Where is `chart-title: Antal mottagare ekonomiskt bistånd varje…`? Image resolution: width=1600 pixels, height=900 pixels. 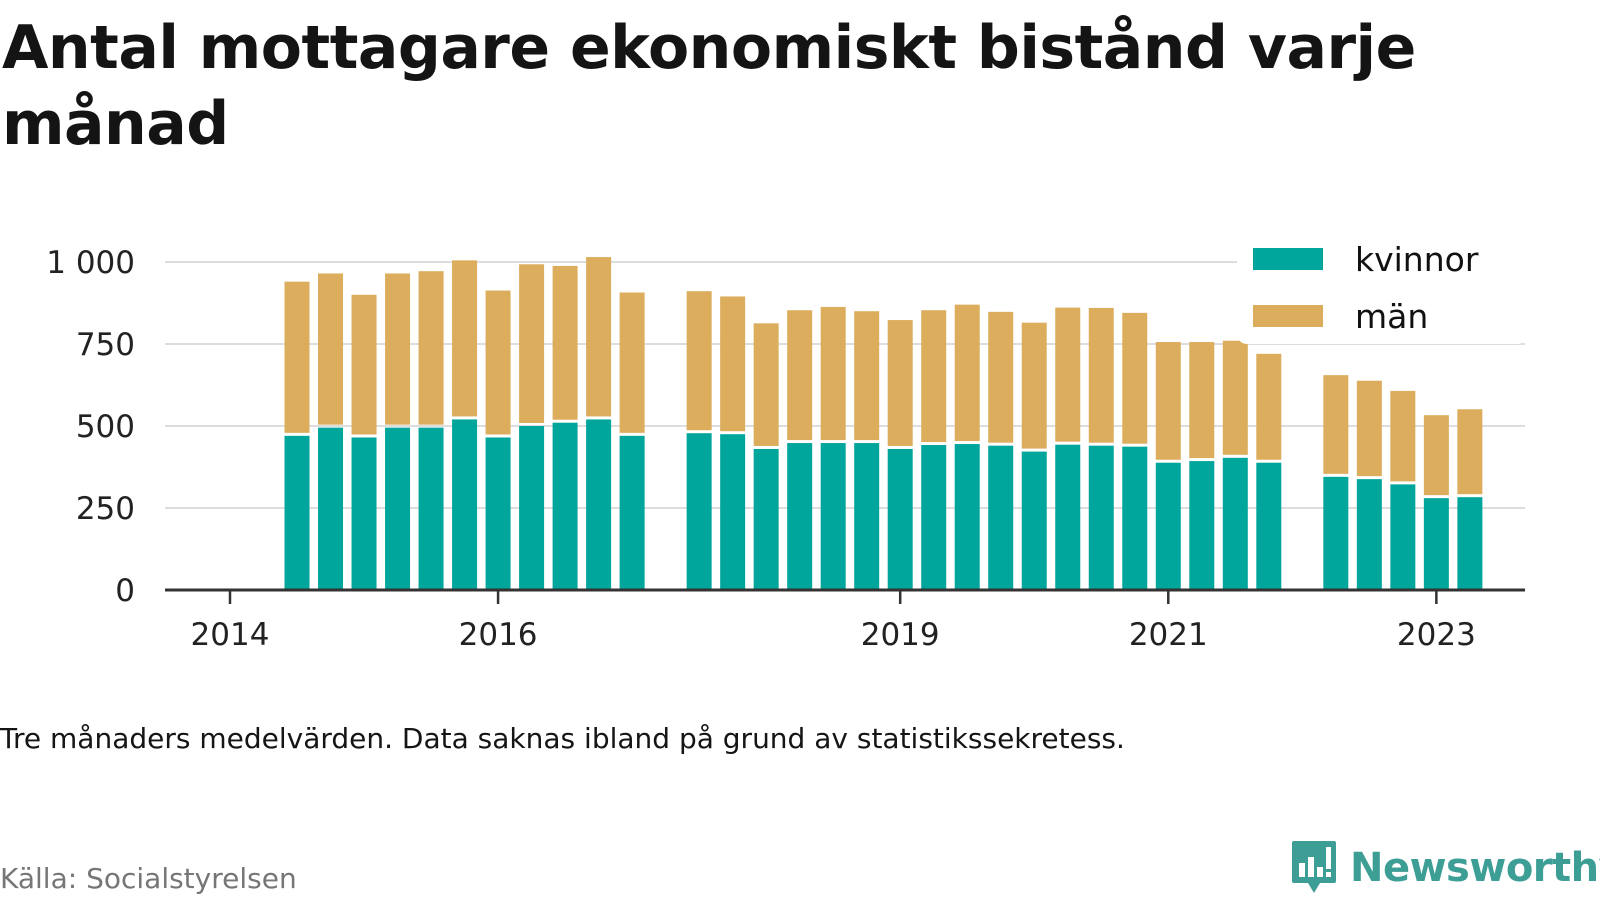 chart-title: Antal mottagare ekonomiskt bistånd varje… is located at coordinates (709, 86).